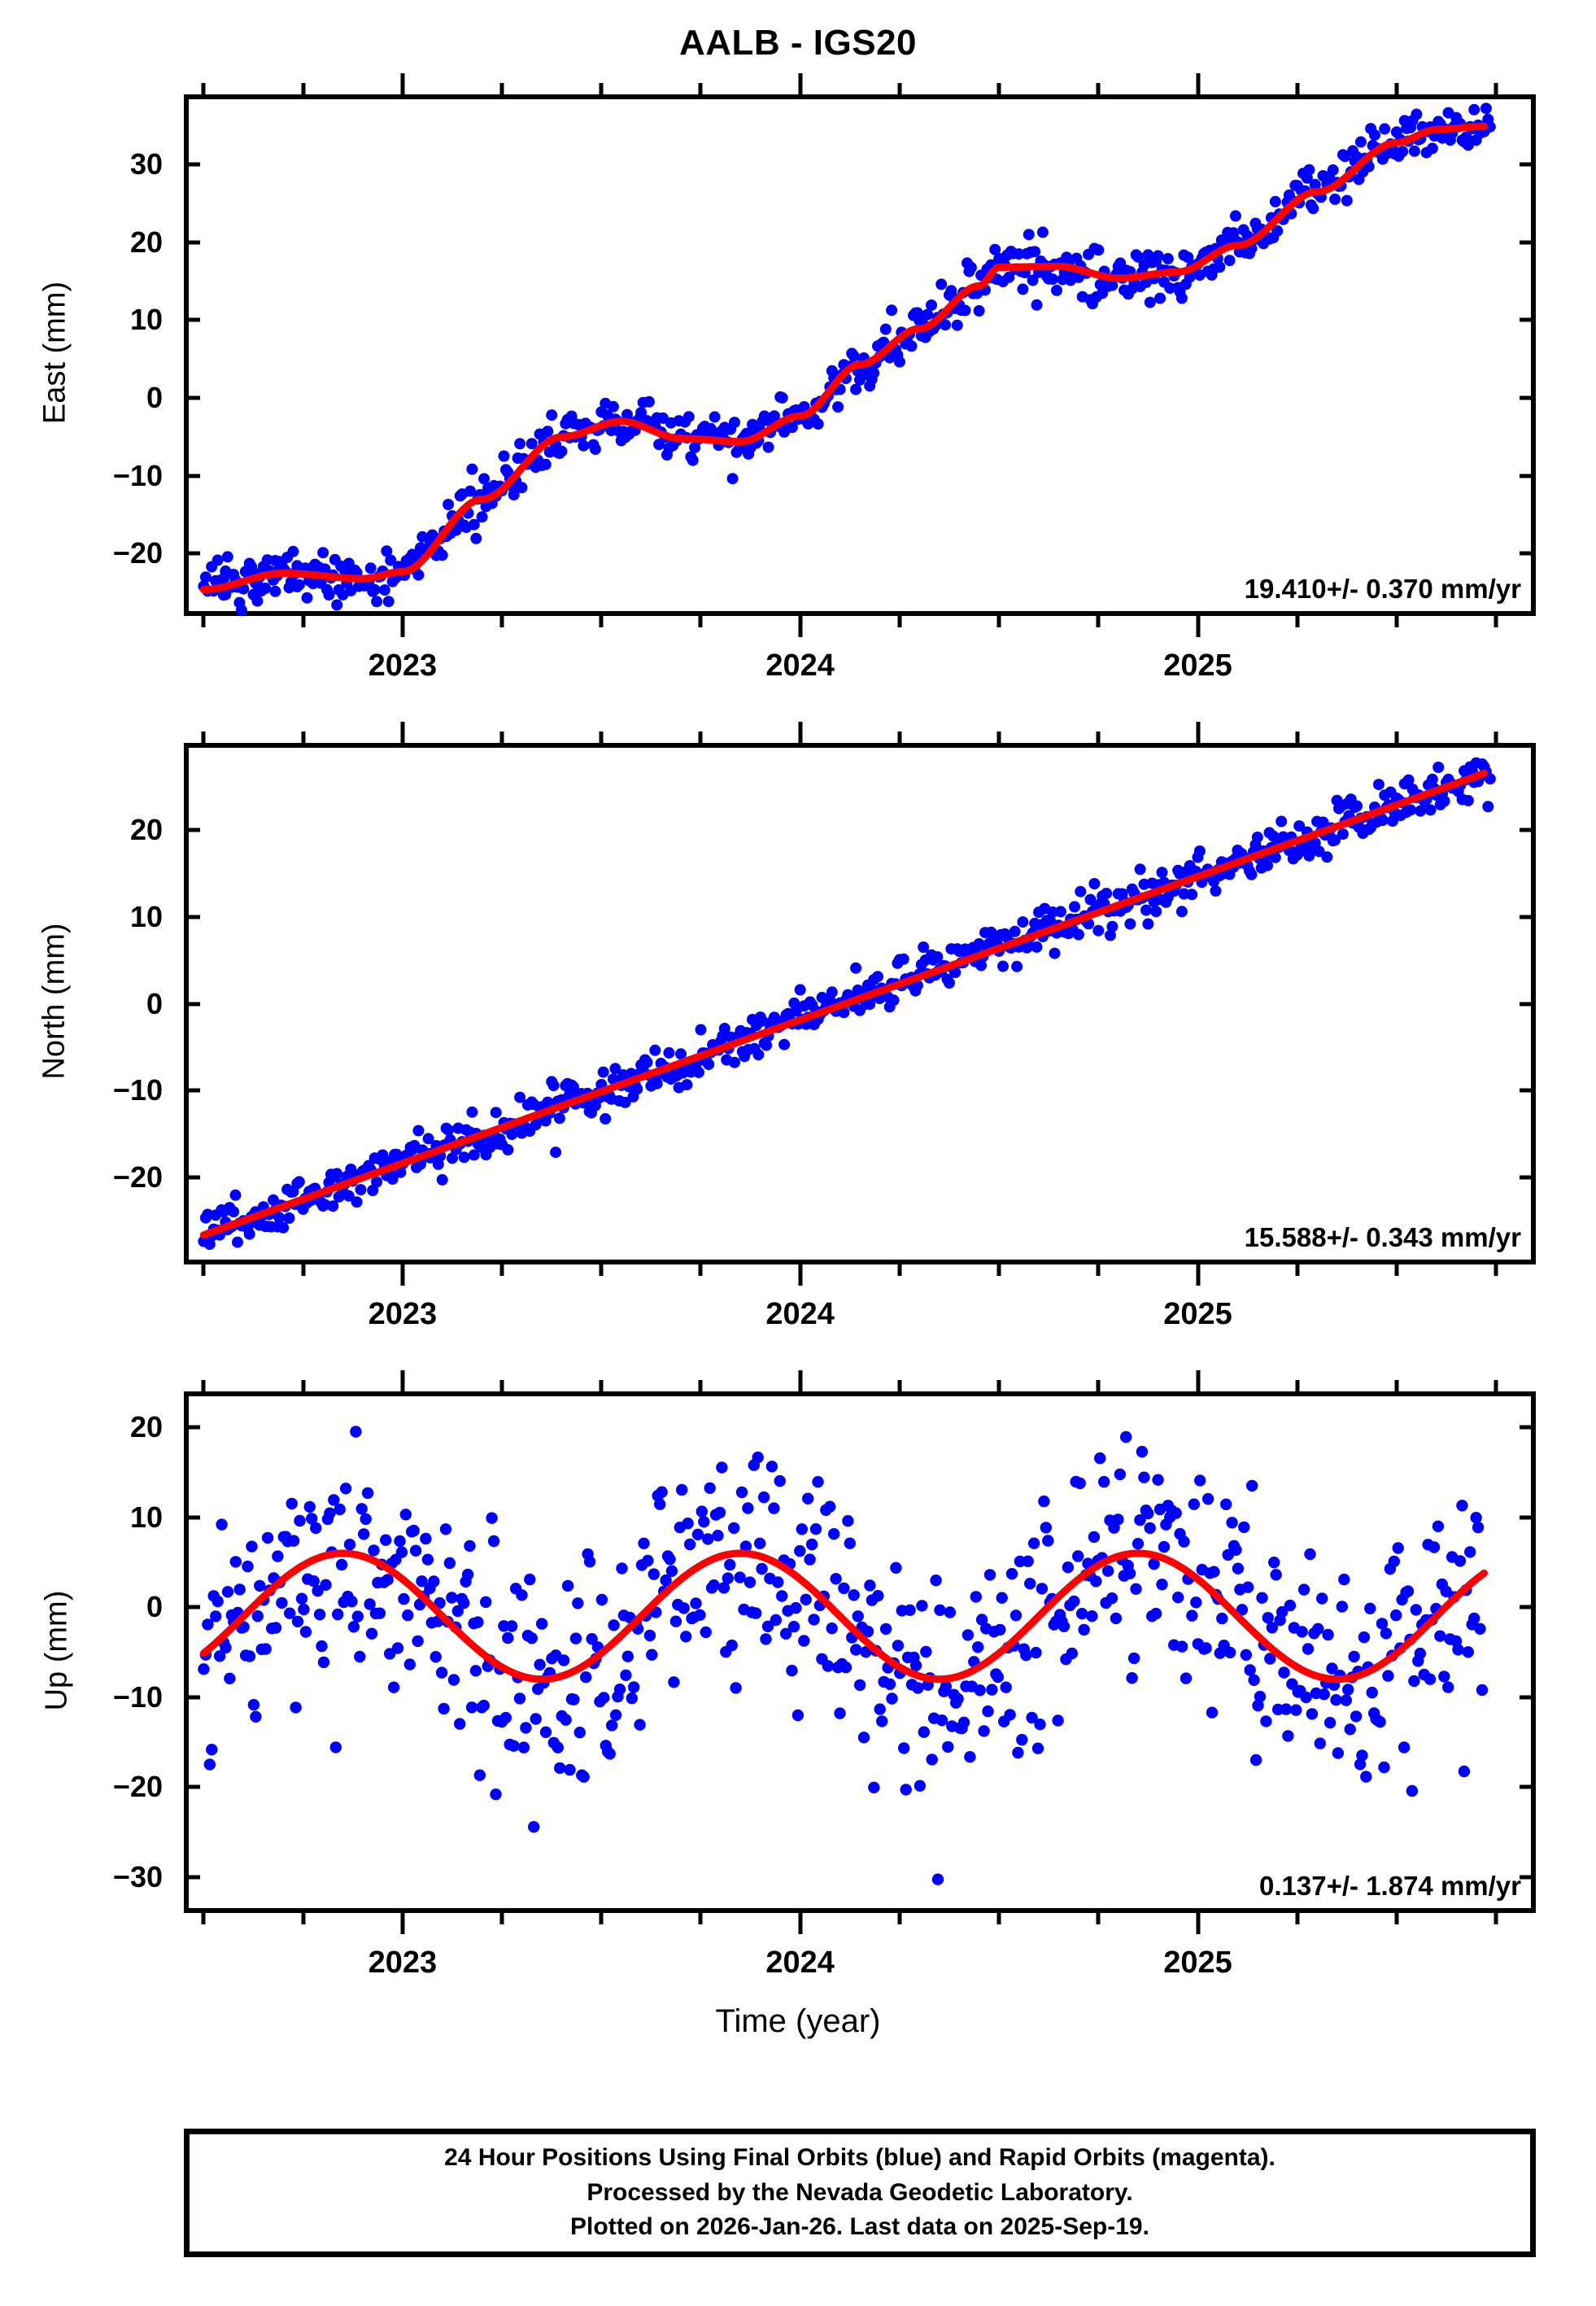 The image size is (1596, 2306). Describe the element at coordinates (1390, 1886) in the screenshot. I see `up-rate-annotation: 0.137+/- 1.874 mm/yr` at that location.